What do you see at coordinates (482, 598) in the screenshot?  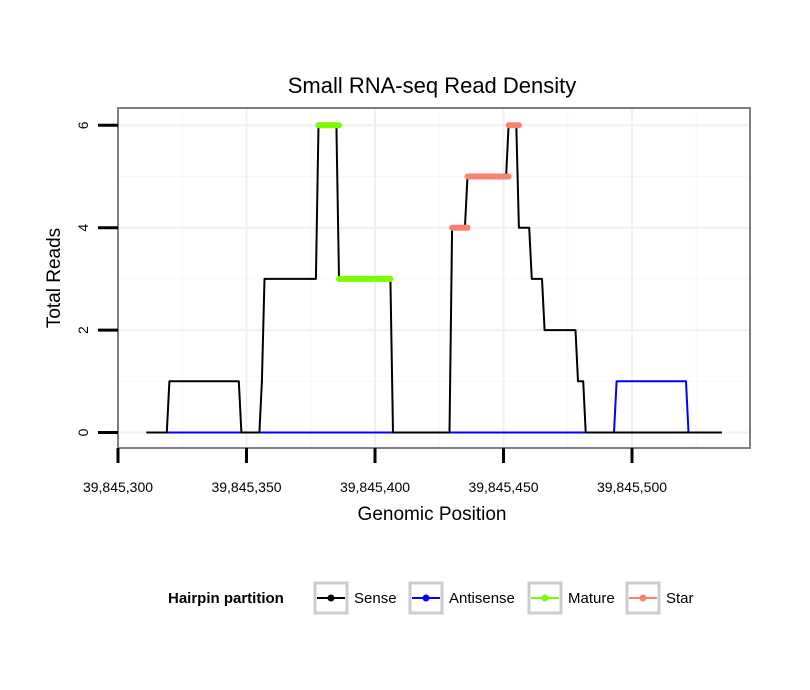 I see `legend-label-antisense: Antisense` at bounding box center [482, 598].